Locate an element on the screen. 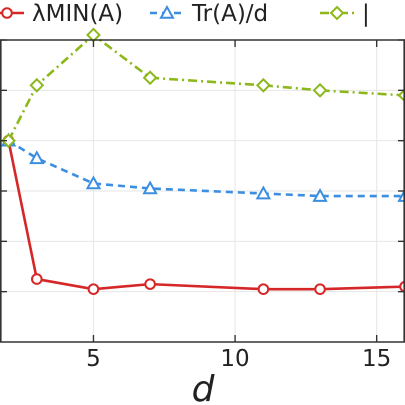  legend-label-1: Tr(A)/d is located at coordinates (229, 14).